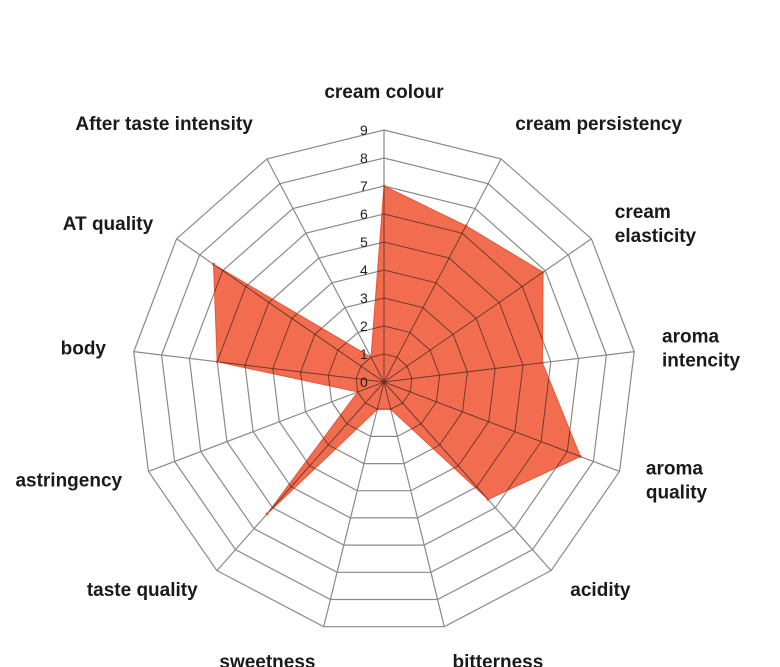  I want to click on tick-label-9: 9, so click(364, 130).